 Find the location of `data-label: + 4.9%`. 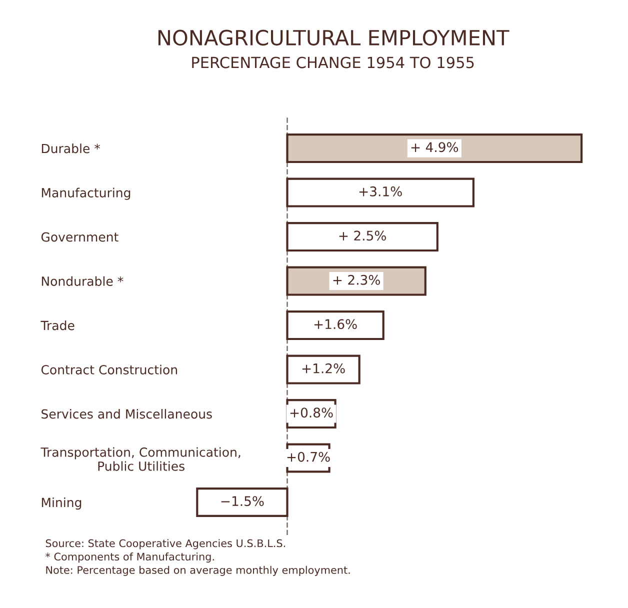

data-label: + 4.9% is located at coordinates (434, 147).